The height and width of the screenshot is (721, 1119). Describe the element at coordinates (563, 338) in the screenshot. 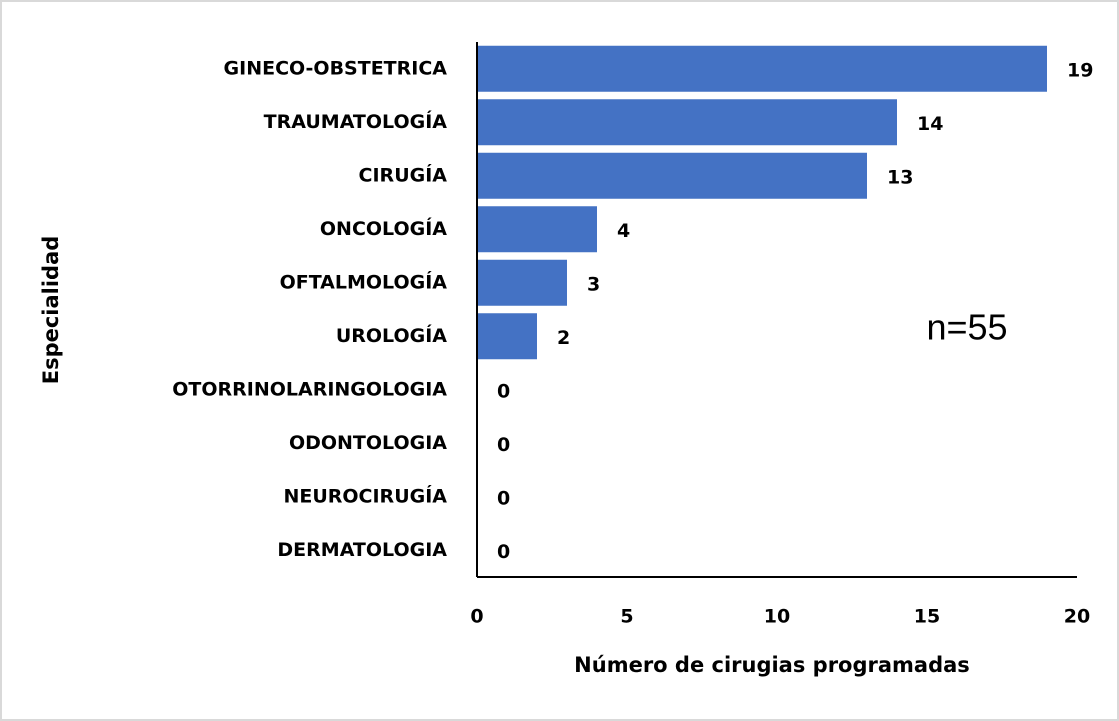

I see `value-label: 2` at that location.